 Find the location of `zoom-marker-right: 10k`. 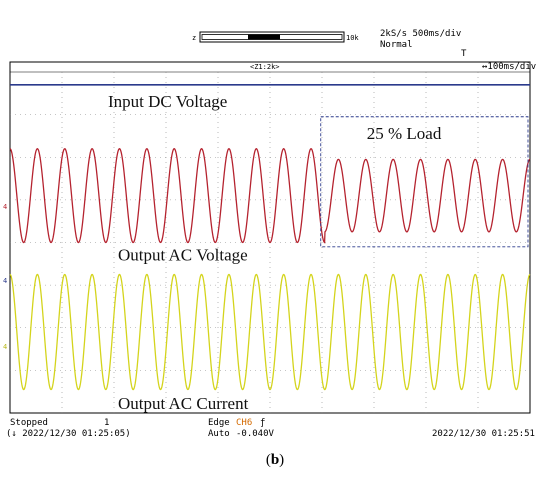

zoom-marker-right: 10k is located at coordinates (352, 38).